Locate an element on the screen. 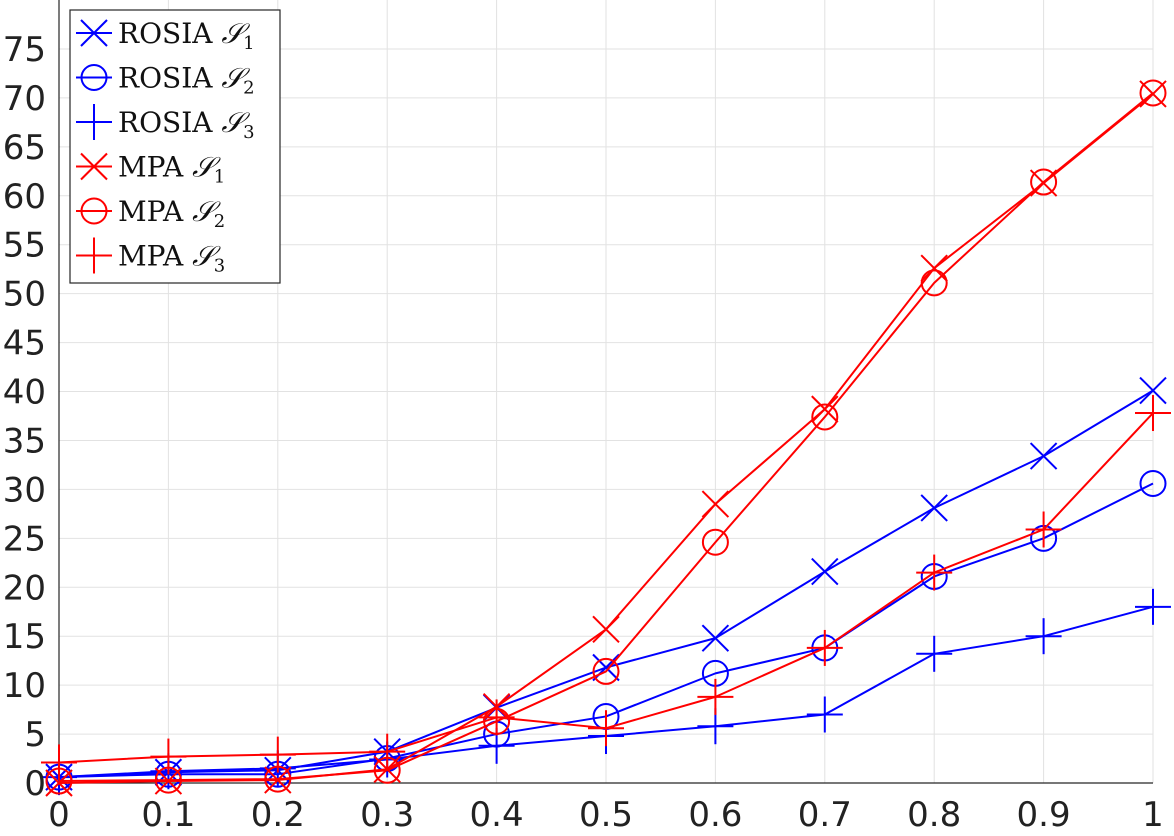 This screenshot has width=1174, height=836. legend-entry: ROSIA 𝒮2 is located at coordinates (165, 80).